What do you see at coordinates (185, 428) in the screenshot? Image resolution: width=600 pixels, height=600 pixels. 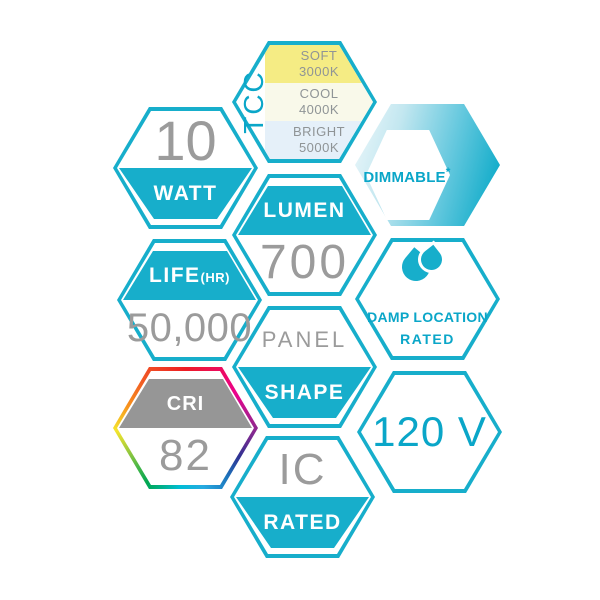 I see `badge-cri: CRI 82` at bounding box center [185, 428].